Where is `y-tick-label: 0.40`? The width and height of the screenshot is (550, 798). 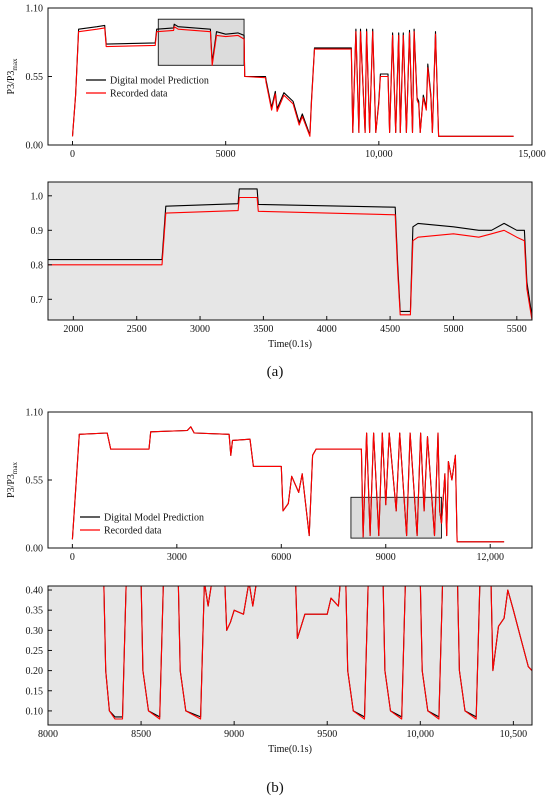
y-tick-label: 0.40 is located at coordinates (35, 591).